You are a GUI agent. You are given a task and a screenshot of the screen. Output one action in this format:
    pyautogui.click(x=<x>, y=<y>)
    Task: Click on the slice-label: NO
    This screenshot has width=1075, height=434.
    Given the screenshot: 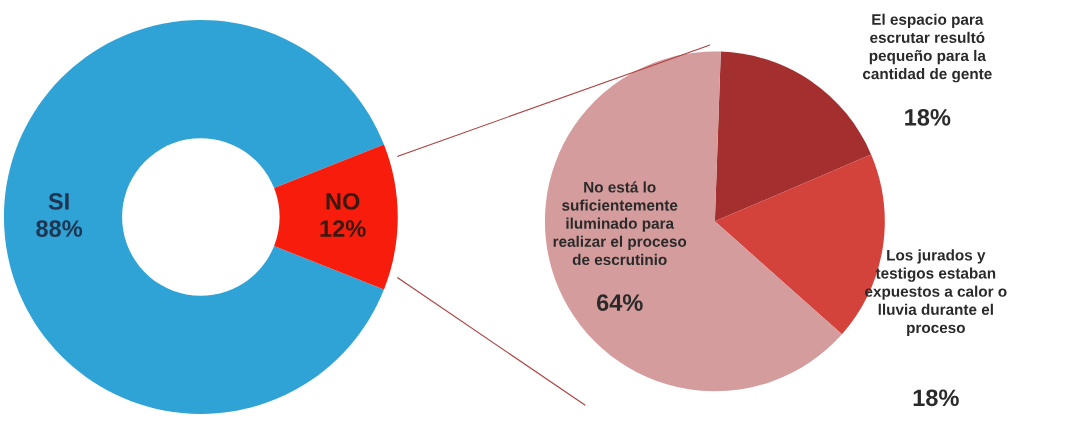 What is the action you would take?
    pyautogui.click(x=343, y=201)
    